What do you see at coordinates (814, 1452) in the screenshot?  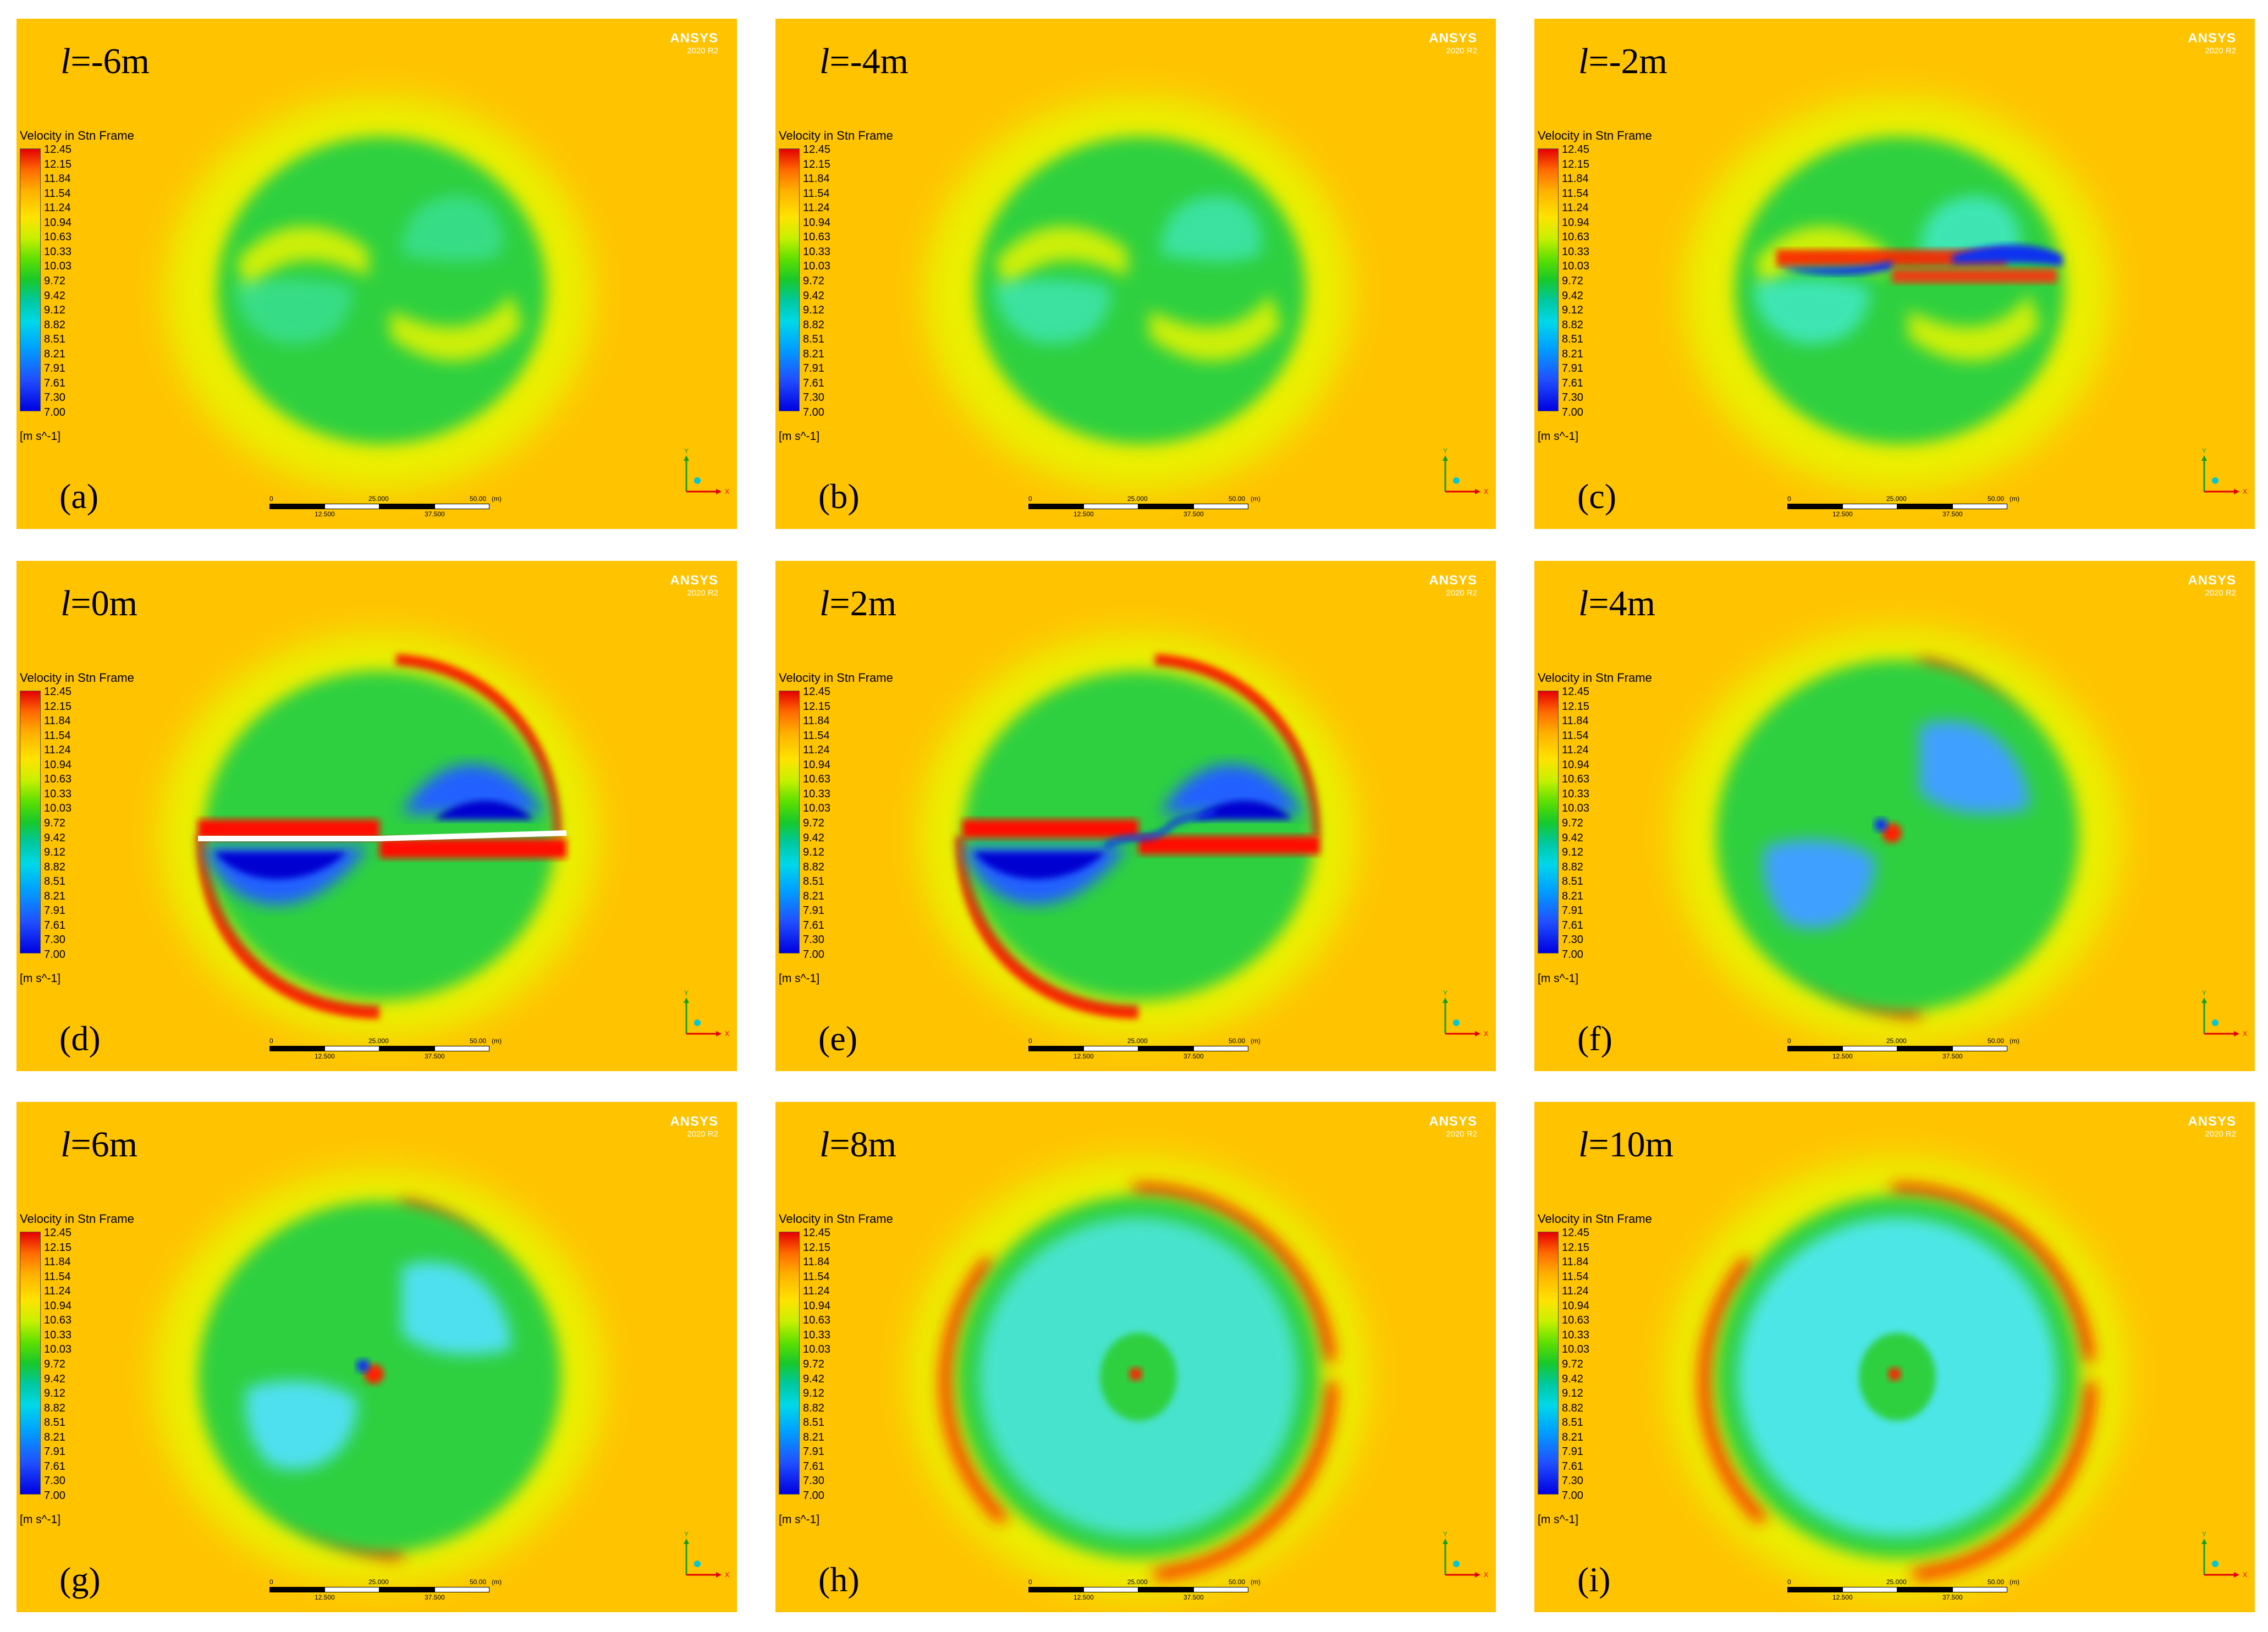 I see `legend-tick-label: 7.91` at bounding box center [814, 1452].